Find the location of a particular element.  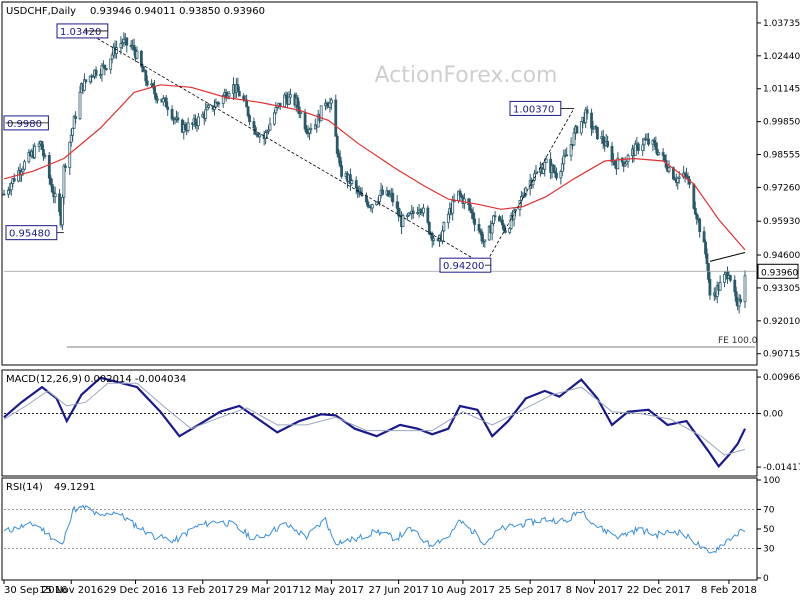

macd-title: MACD(12,26,9) is located at coordinates (44, 379).